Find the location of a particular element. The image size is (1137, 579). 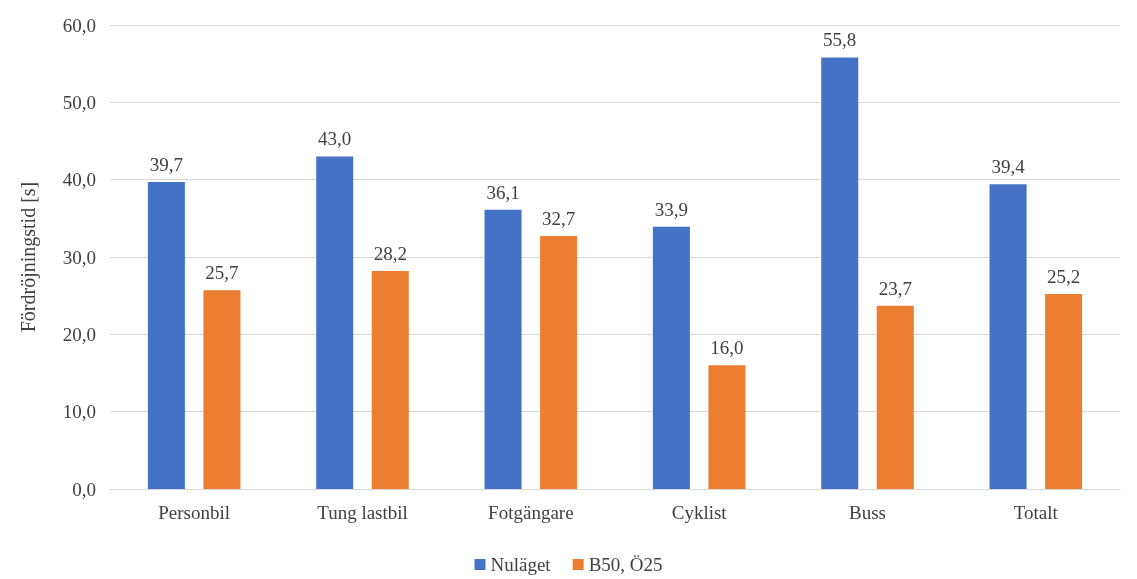

y-tick-label: 0,0 is located at coordinates (84, 489).